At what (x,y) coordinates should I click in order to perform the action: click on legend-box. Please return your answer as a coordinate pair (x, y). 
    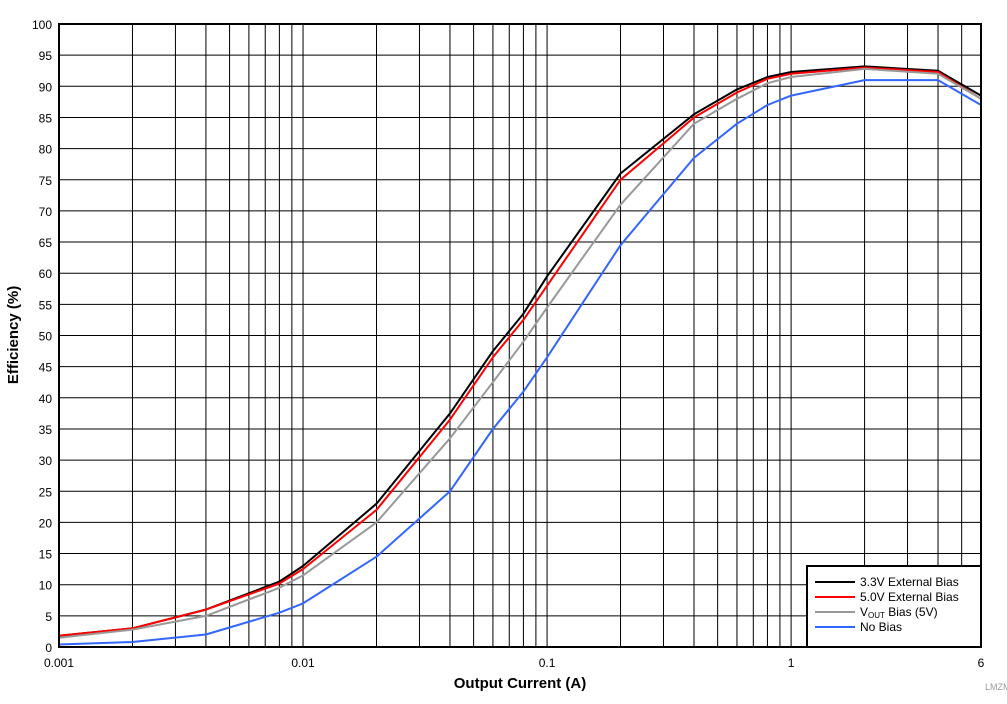
    Looking at the image, I should click on (894, 606).